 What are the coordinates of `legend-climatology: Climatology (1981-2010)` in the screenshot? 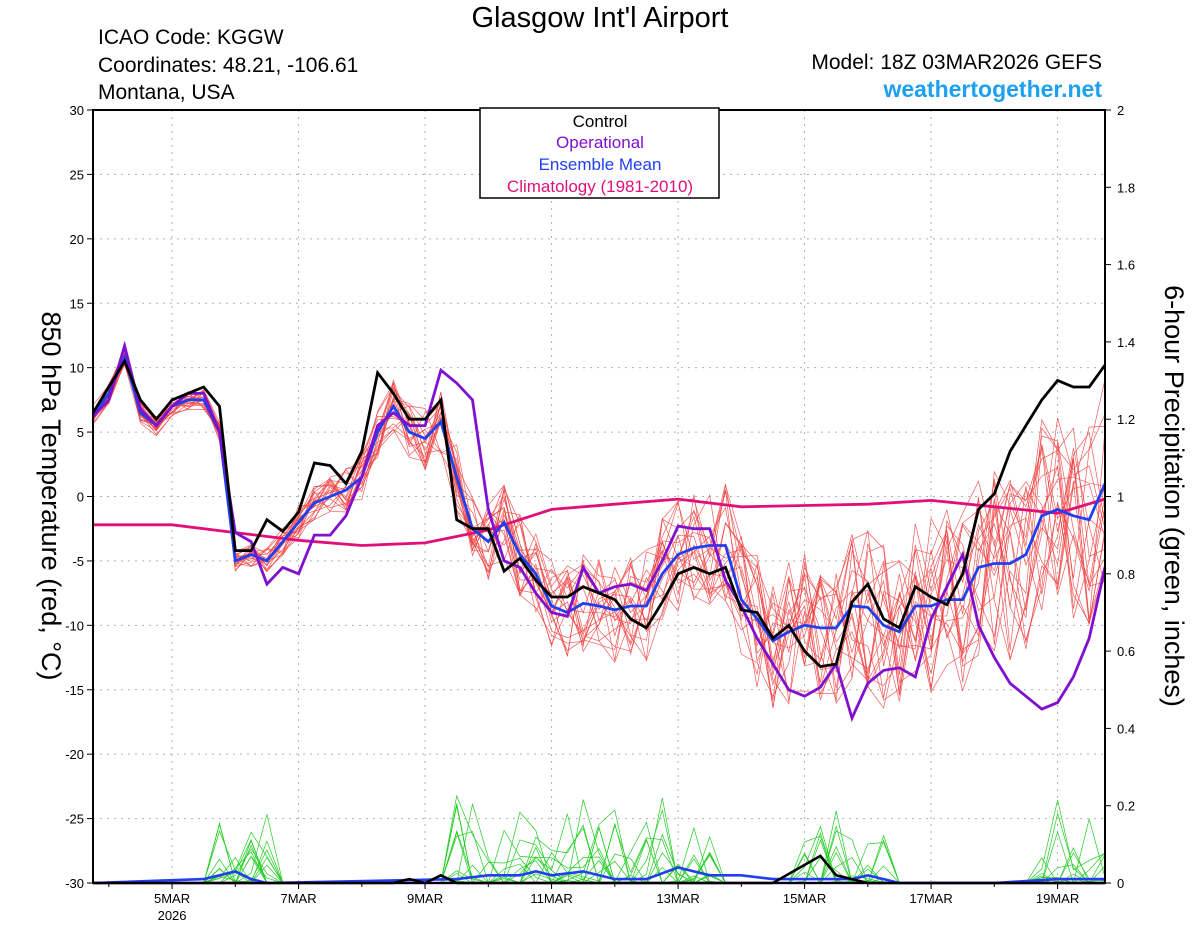 It's located at (600, 186).